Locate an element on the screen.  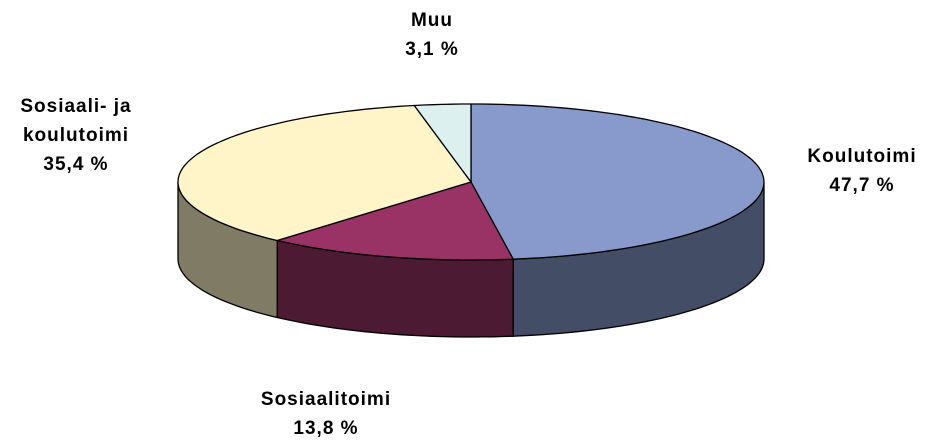
slice-value: 13,8 % is located at coordinates (326, 428).